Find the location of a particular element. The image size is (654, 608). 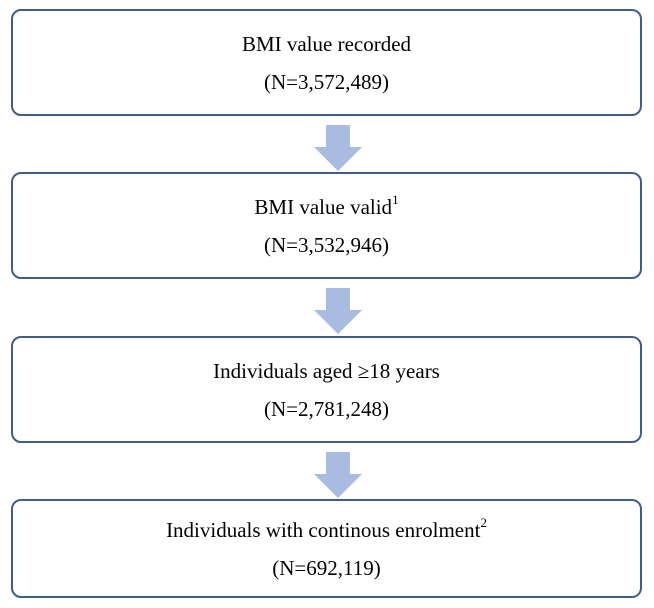

step-count: (N=692,119) is located at coordinates (326, 567).